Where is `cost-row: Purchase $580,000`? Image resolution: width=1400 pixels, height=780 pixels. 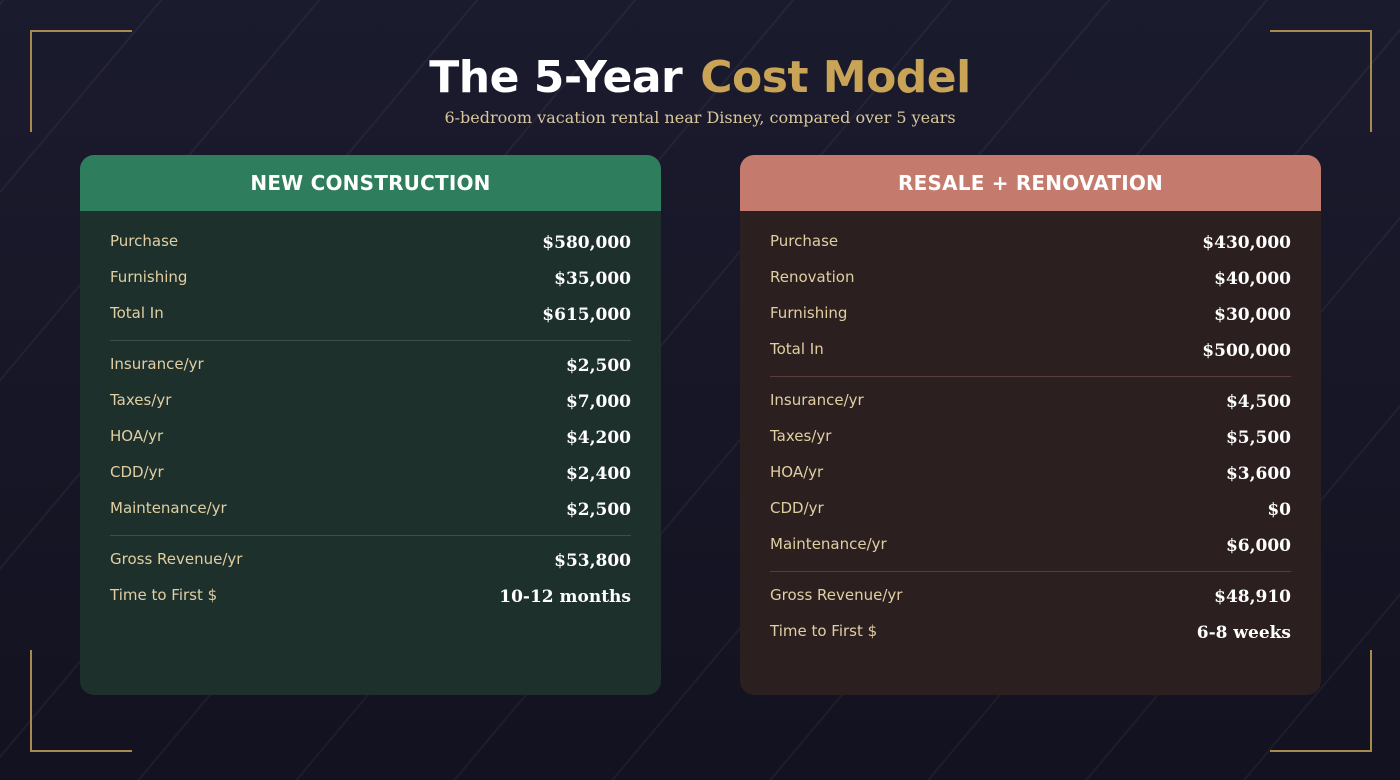 cost-row: Purchase $580,000 is located at coordinates (370, 243).